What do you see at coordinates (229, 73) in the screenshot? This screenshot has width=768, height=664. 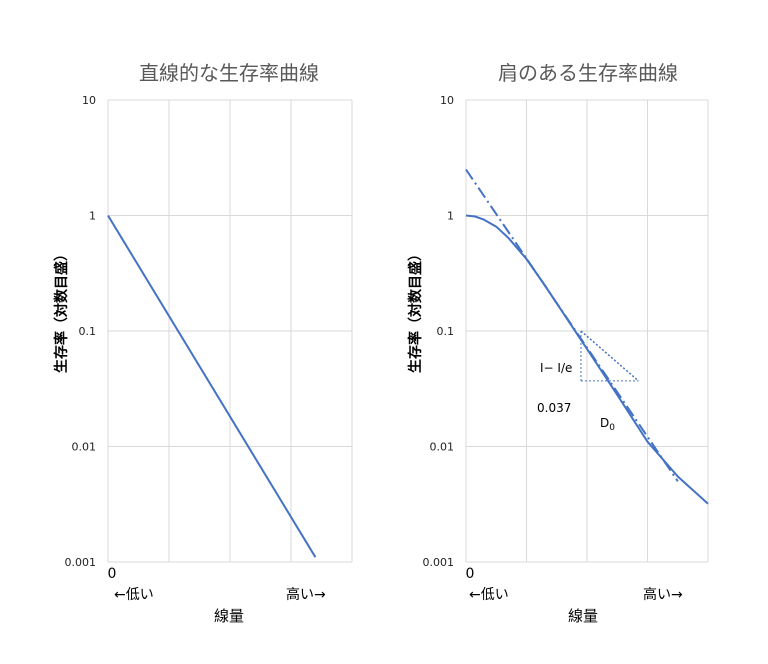 I see `chart-title: 直線的な生存率曲線` at bounding box center [229, 73].